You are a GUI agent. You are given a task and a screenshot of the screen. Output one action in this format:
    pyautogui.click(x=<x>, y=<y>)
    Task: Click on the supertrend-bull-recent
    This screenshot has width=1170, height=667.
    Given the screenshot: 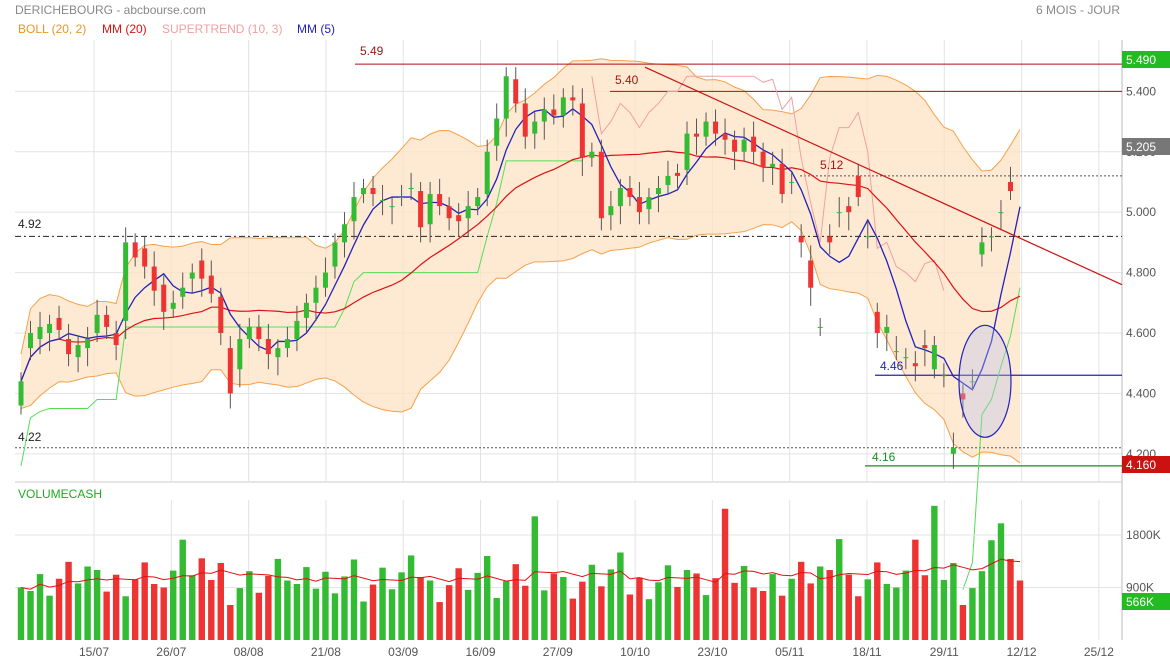 What is the action you would take?
    pyautogui.click(x=991, y=438)
    